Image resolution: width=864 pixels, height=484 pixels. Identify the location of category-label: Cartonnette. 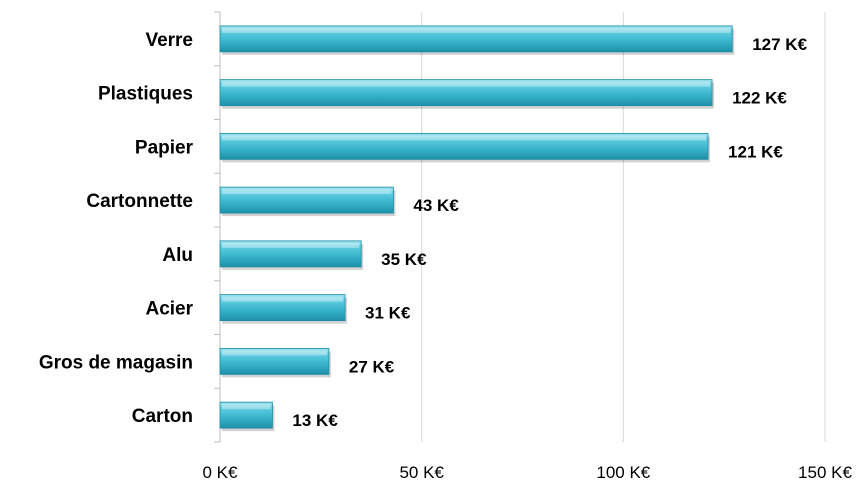
(139, 201).